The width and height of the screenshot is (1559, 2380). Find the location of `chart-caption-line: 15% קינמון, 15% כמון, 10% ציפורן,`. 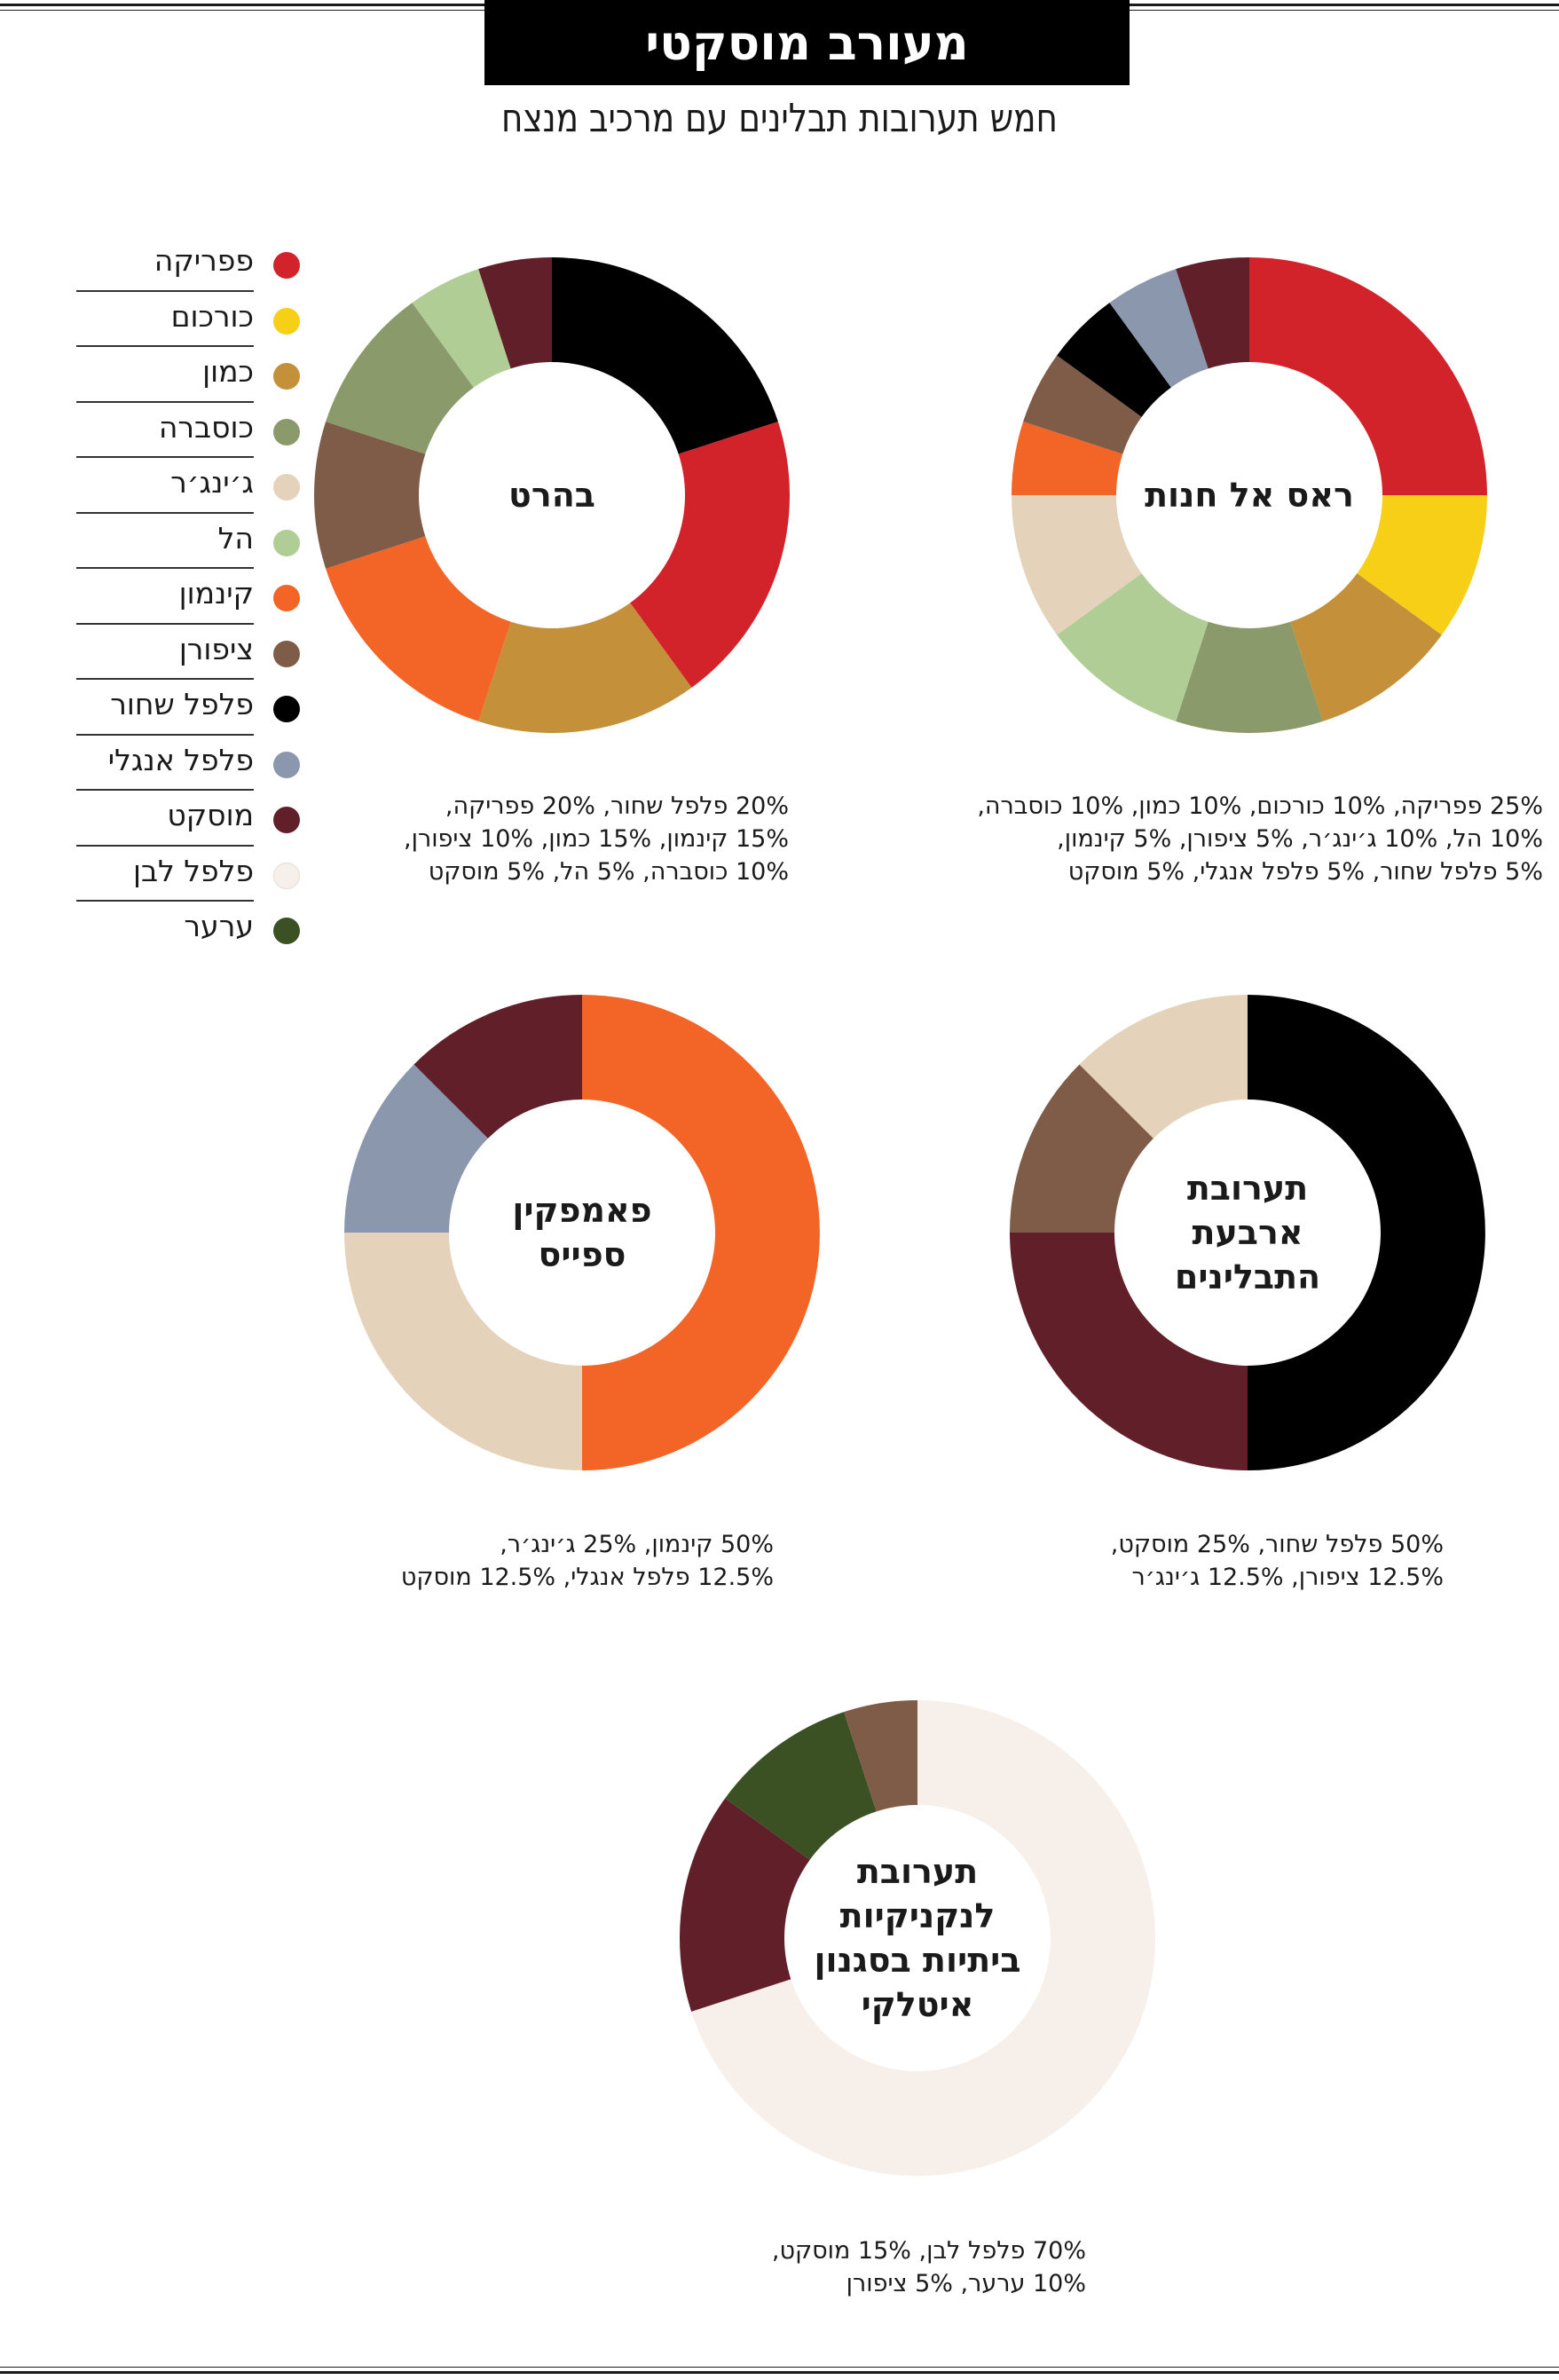

chart-caption-line: 15% קינמון, 15% כמון, 10% ציפורן, is located at coordinates (597, 839).